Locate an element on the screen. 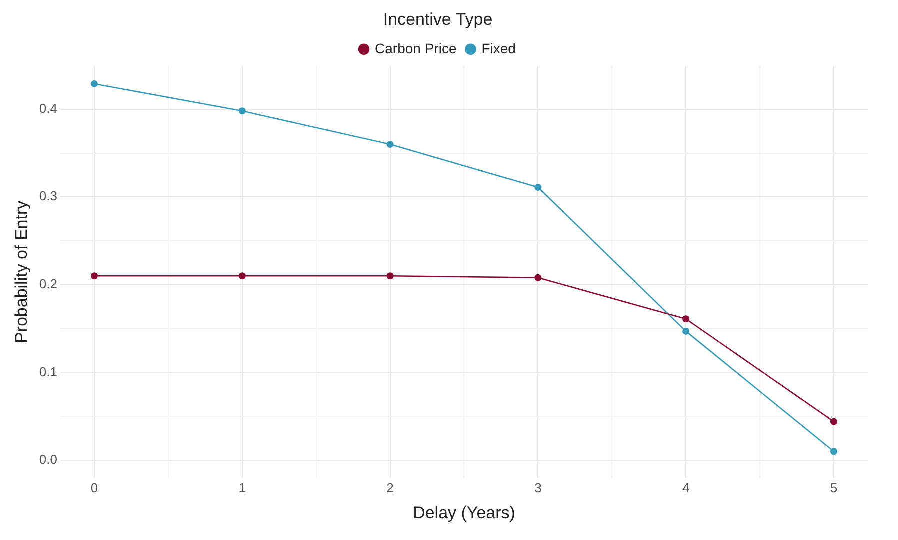  y-tick-label: 0.3 is located at coordinates (48, 196).